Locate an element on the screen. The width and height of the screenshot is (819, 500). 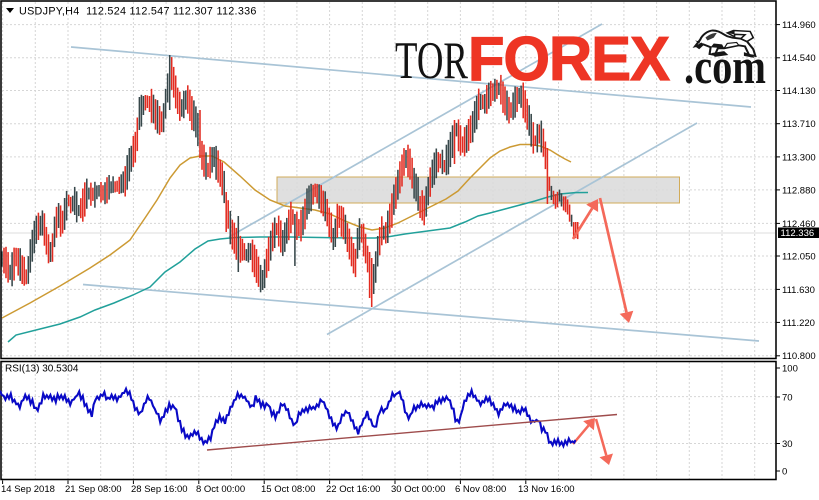
svg-text: 100 is located at coordinates (790, 368).